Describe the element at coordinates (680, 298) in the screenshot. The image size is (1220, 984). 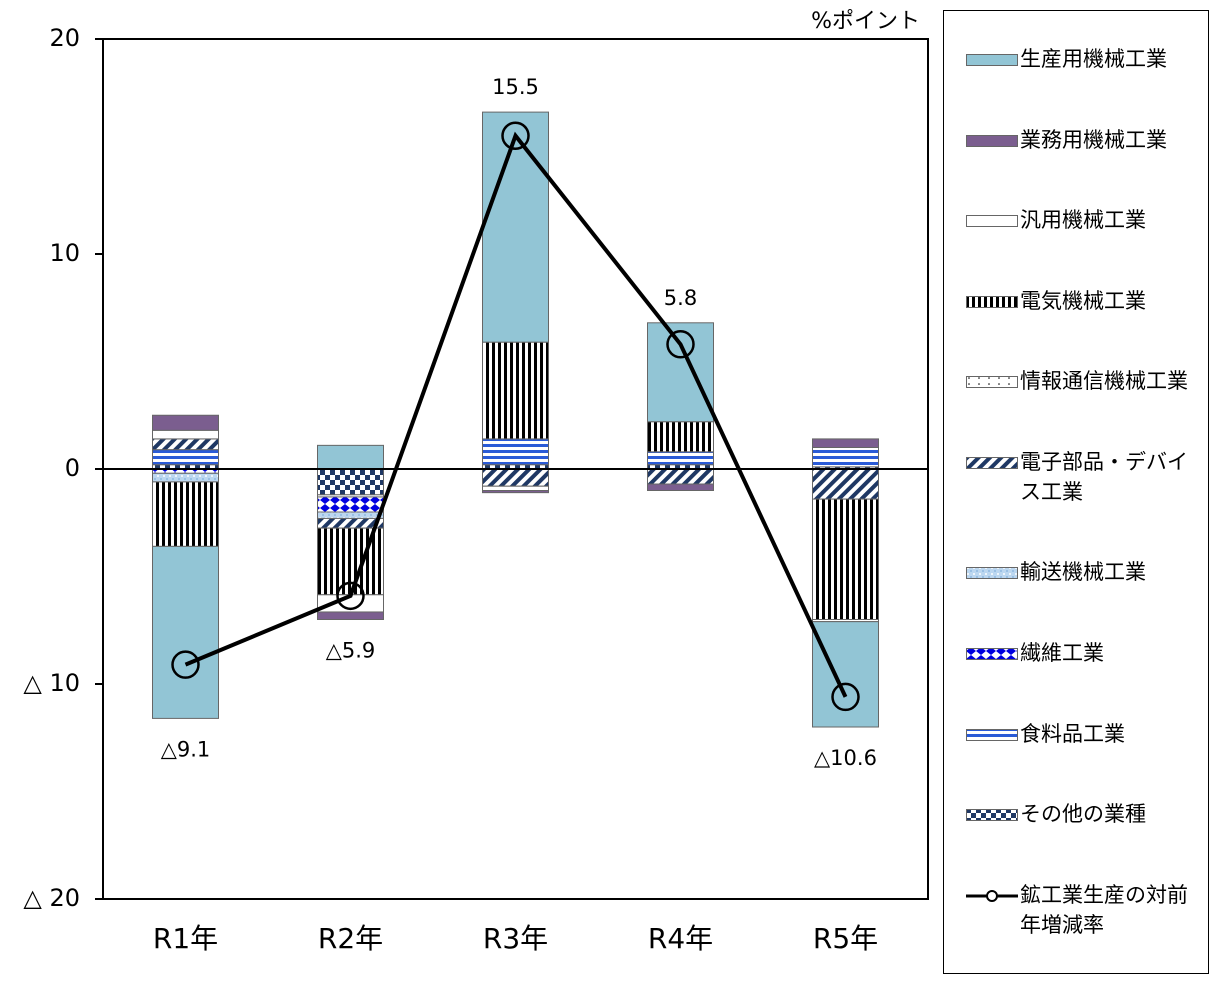
I see `data-label: 5.8` at that location.